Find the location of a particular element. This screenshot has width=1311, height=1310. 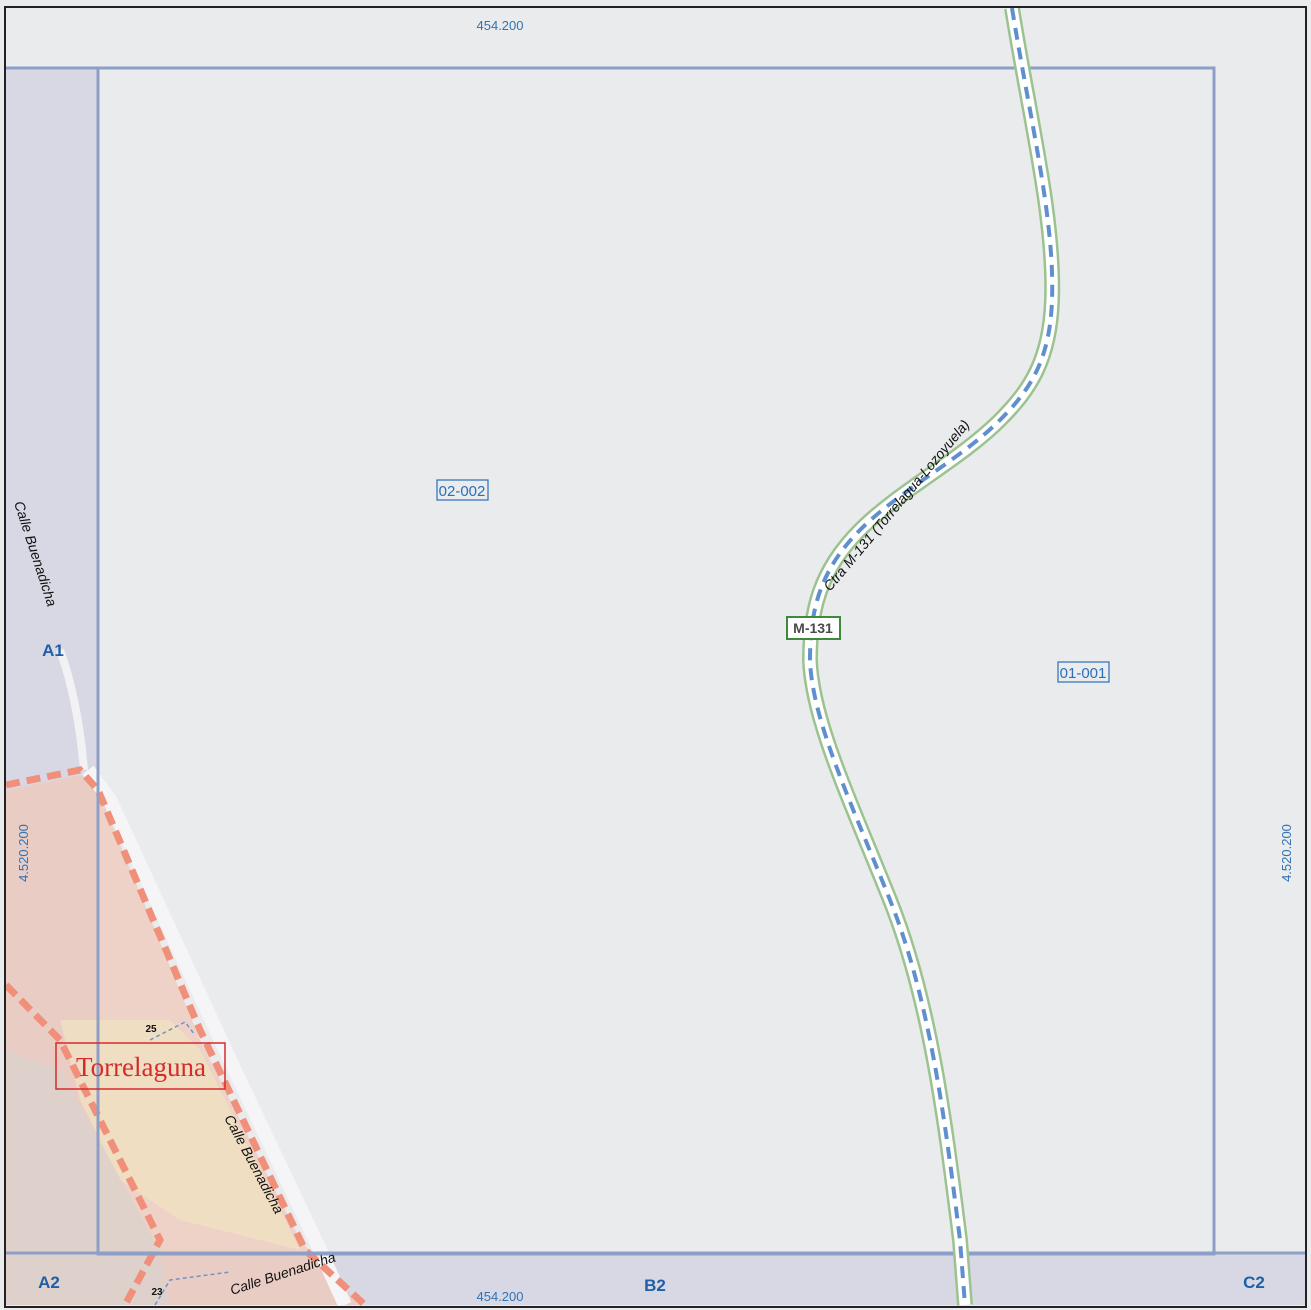

grid-cell-a1: A1 is located at coordinates (53, 650).